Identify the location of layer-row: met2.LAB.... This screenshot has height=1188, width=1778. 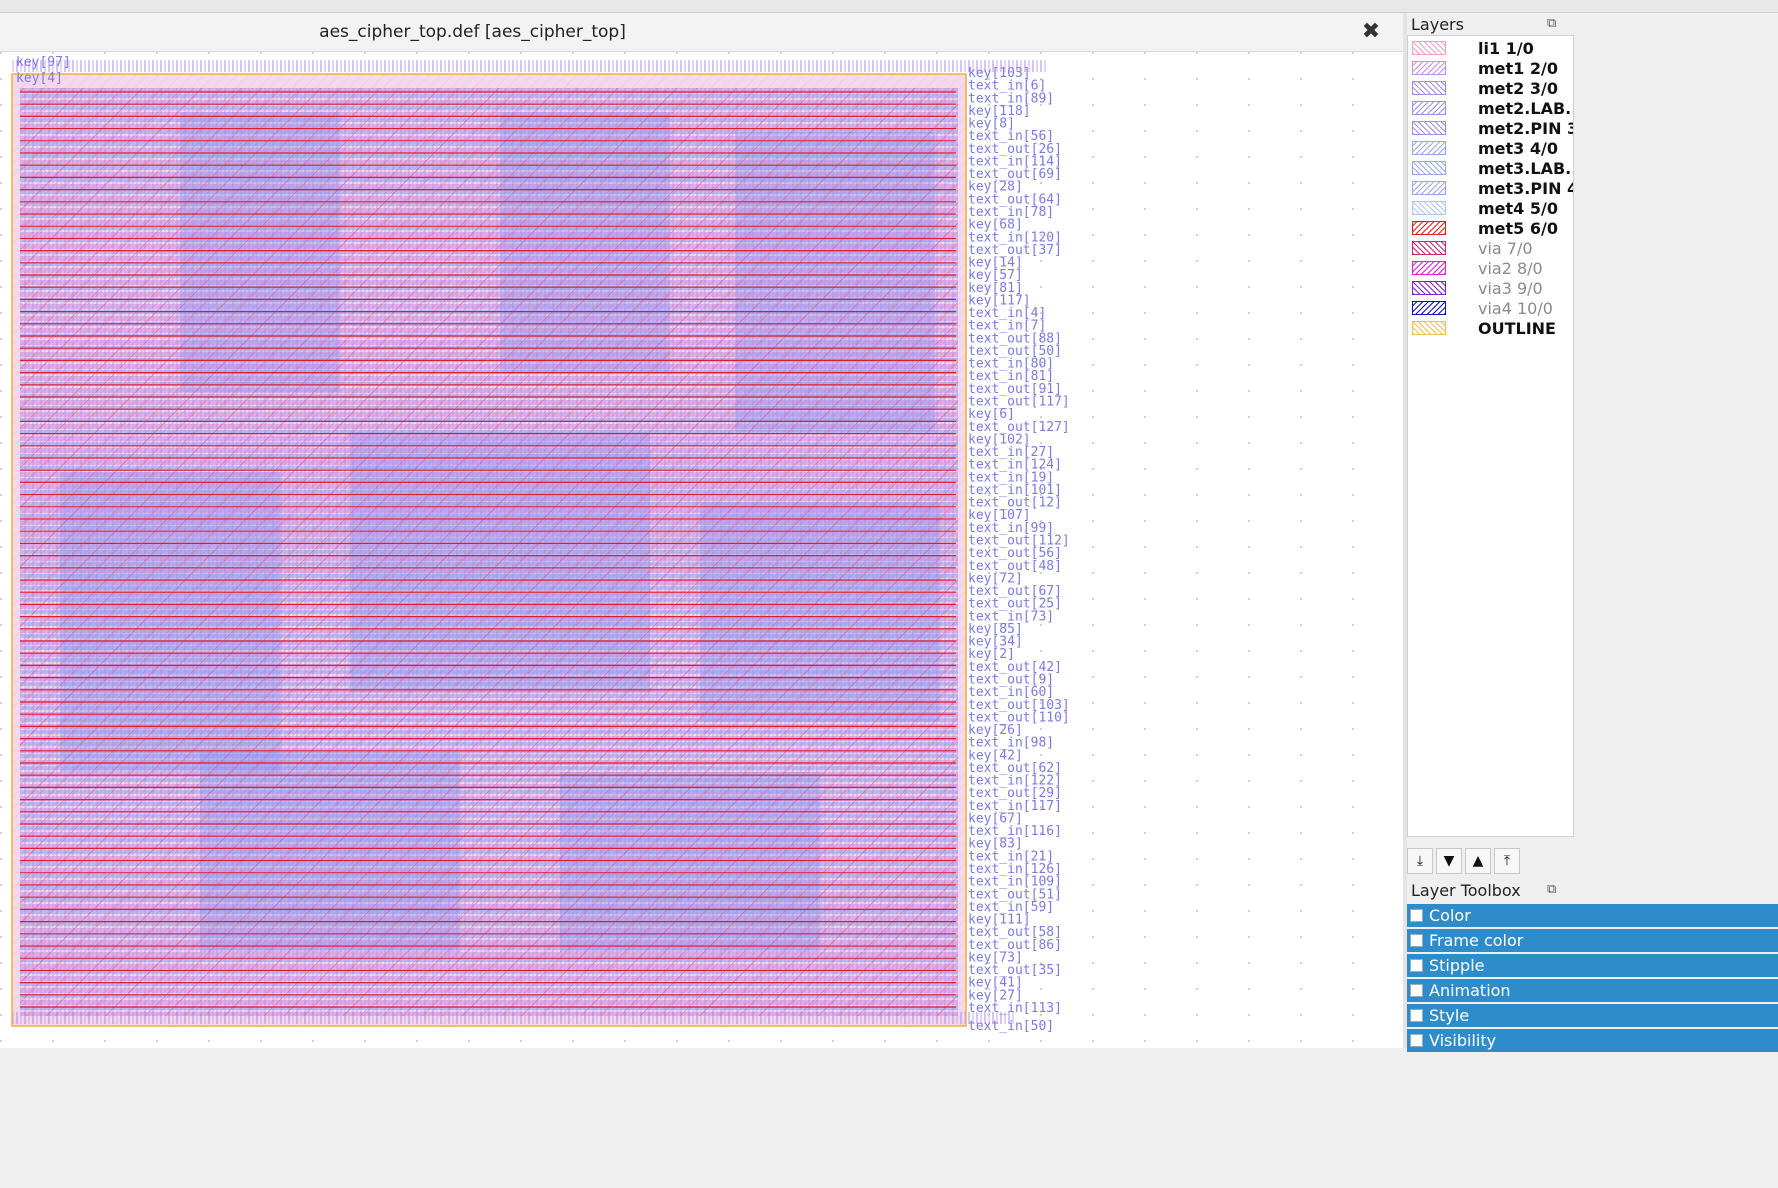
(1491, 108).